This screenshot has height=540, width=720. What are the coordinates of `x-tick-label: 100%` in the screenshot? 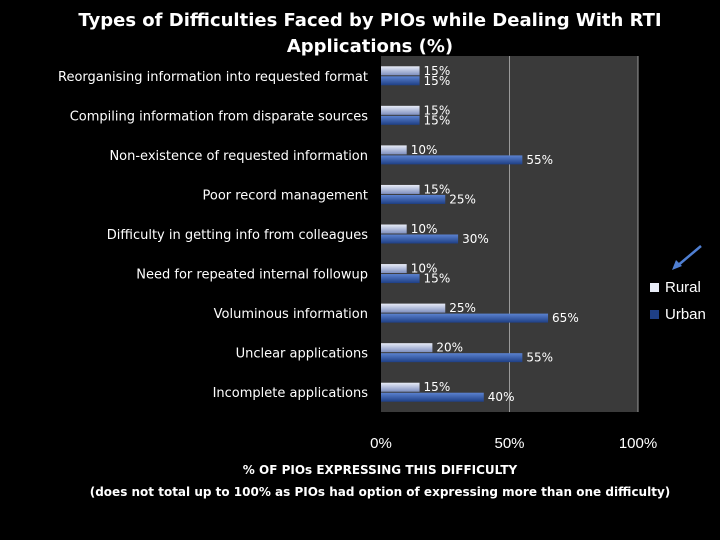 It's located at (638, 443).